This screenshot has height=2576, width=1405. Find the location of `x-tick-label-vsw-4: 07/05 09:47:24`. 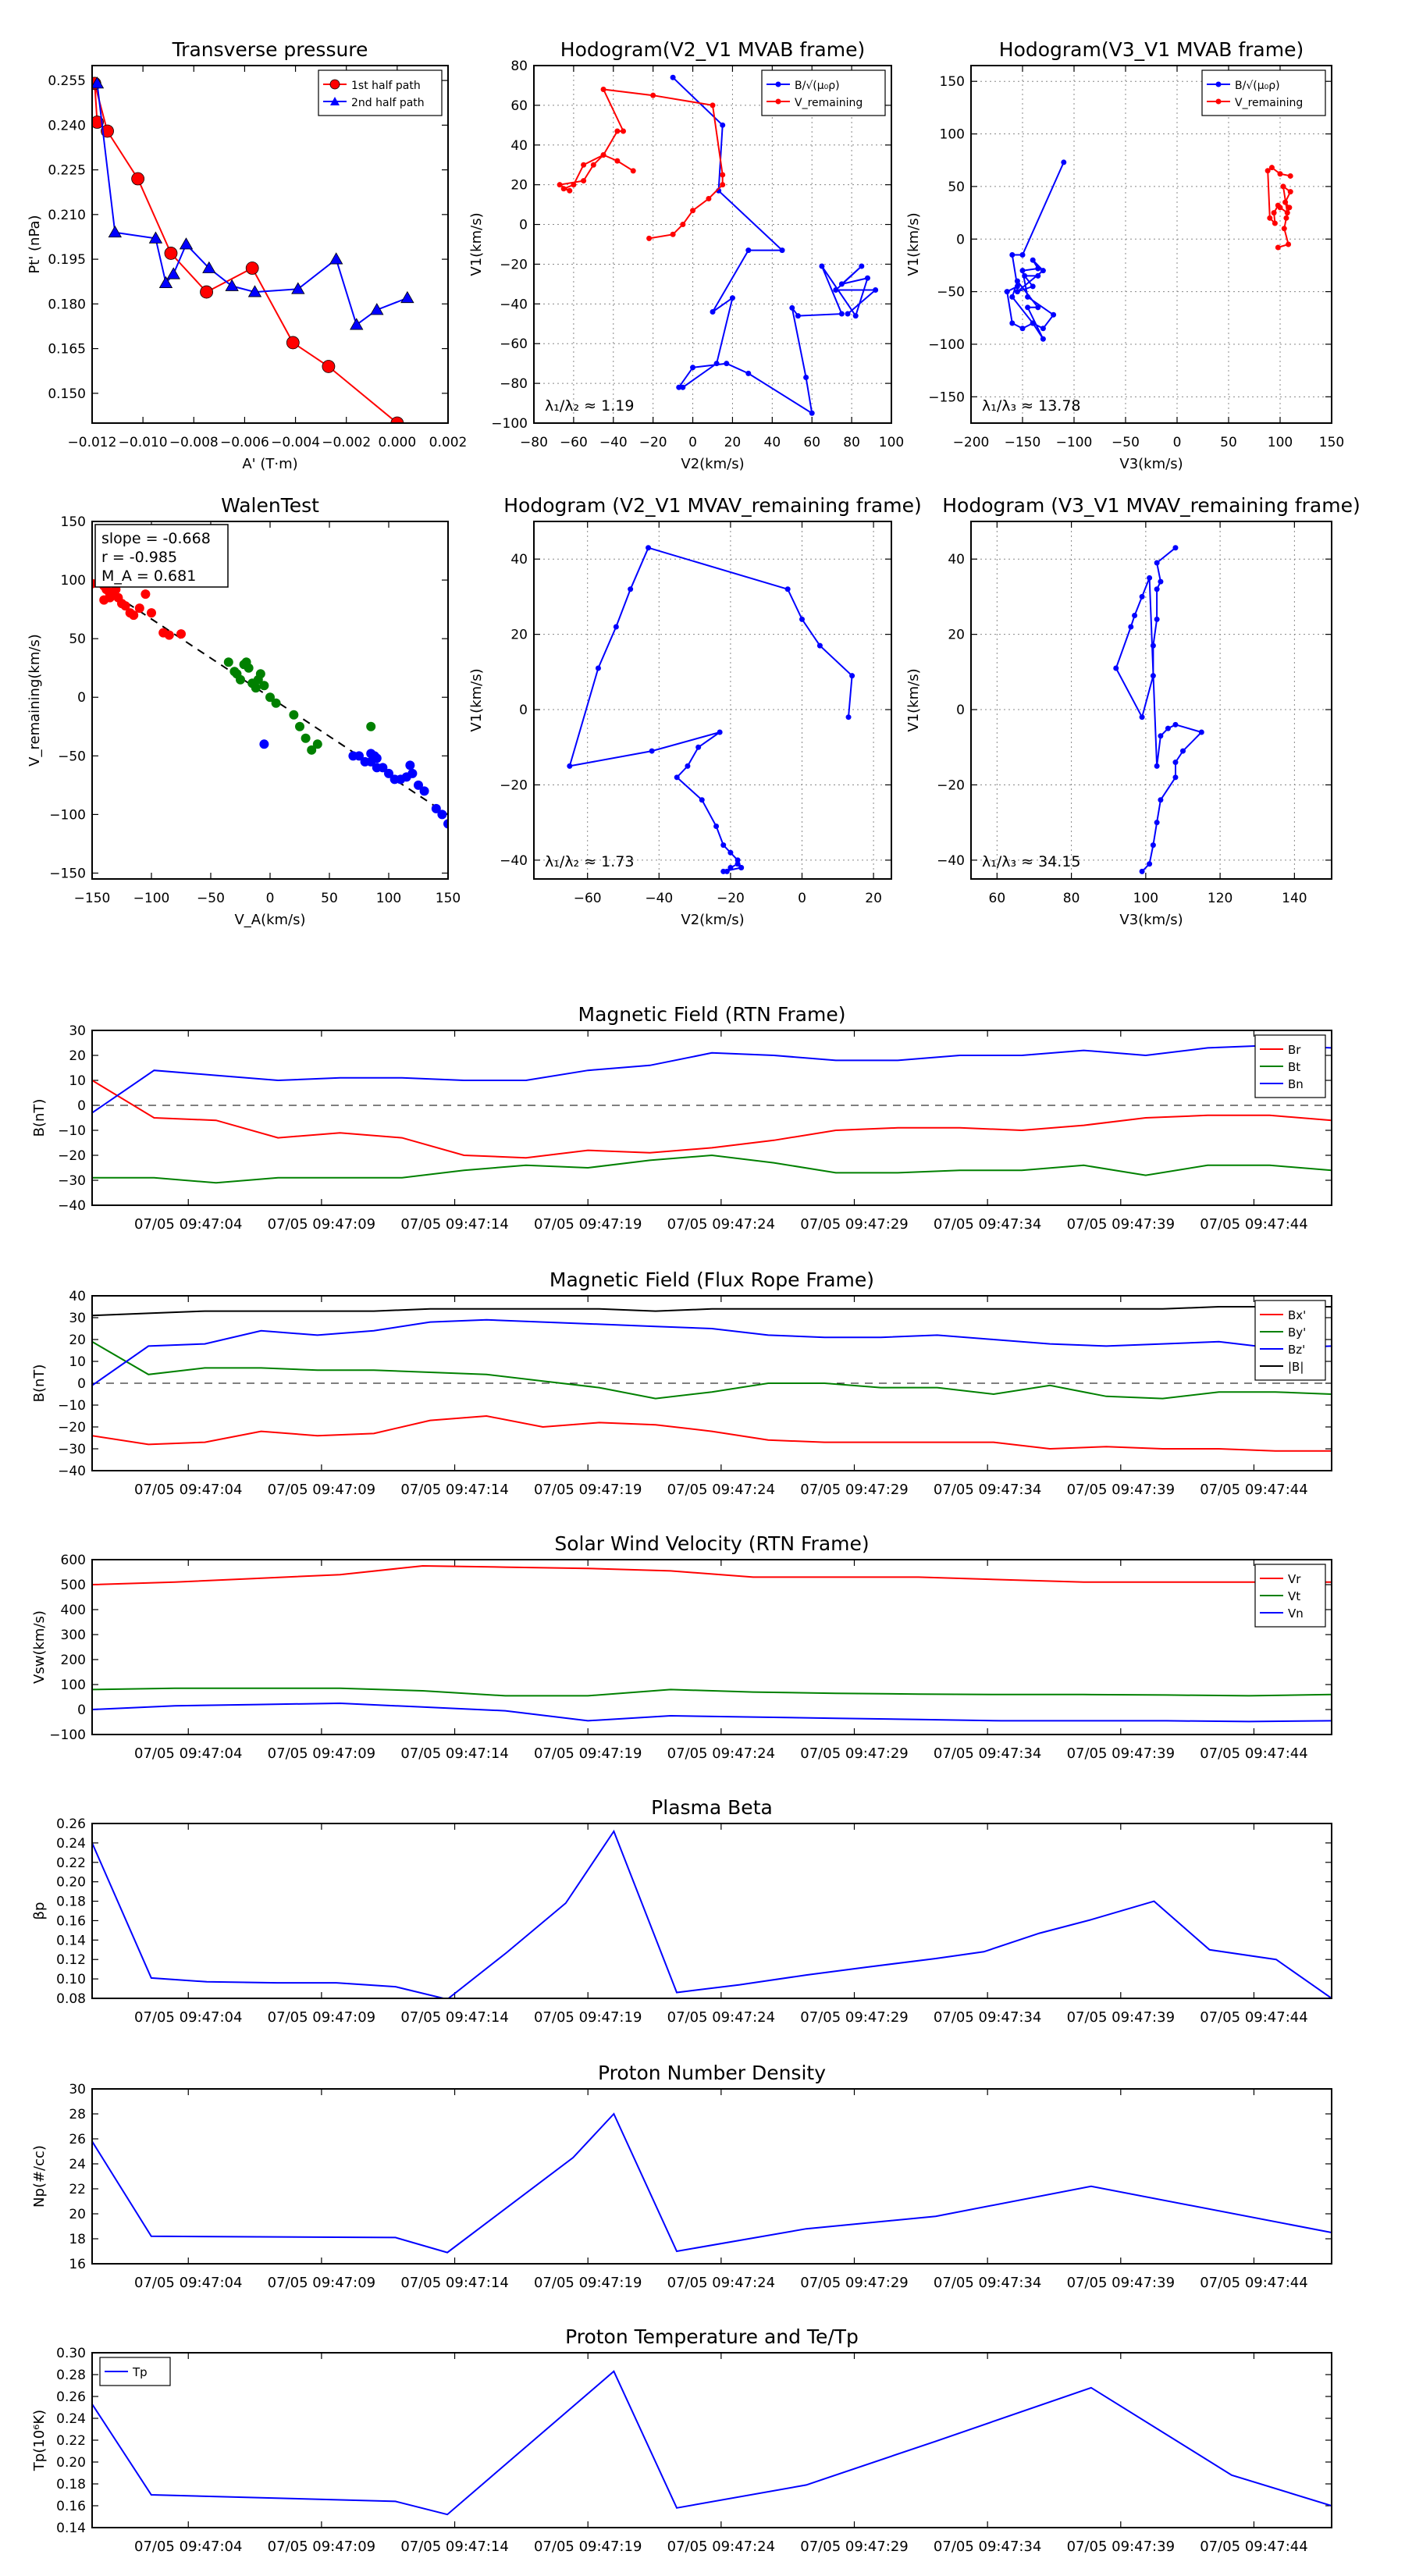

x-tick-label-vsw-4: 07/05 09:47:24 is located at coordinates (721, 1754).